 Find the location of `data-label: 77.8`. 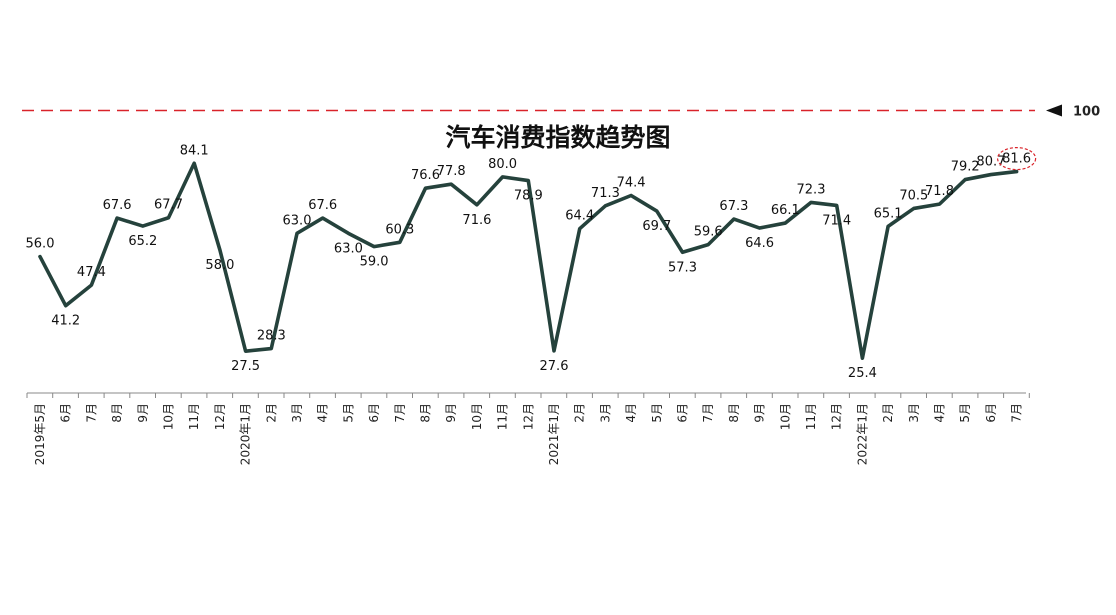

data-label: 77.8 is located at coordinates (451, 171).